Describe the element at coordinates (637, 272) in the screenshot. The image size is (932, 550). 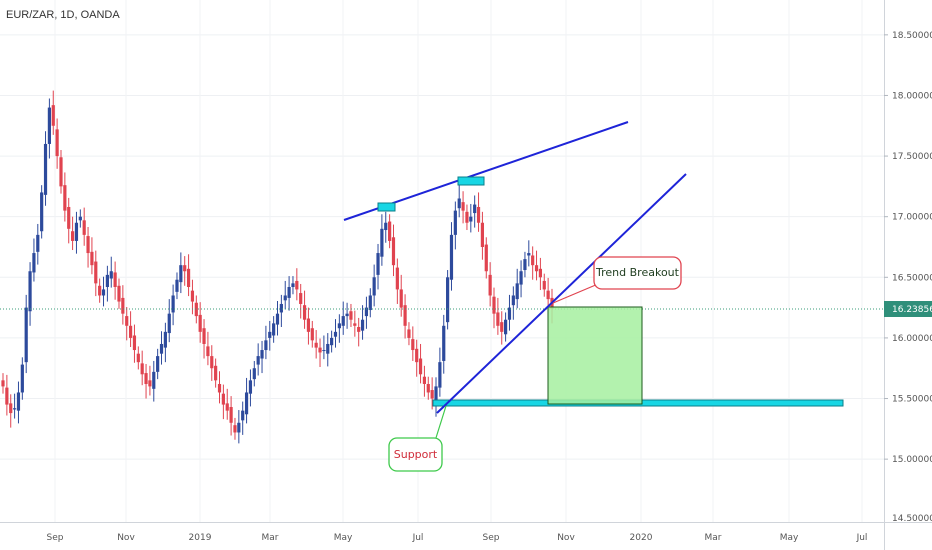
I see `breakout-callout-text: Trend Breakout` at that location.